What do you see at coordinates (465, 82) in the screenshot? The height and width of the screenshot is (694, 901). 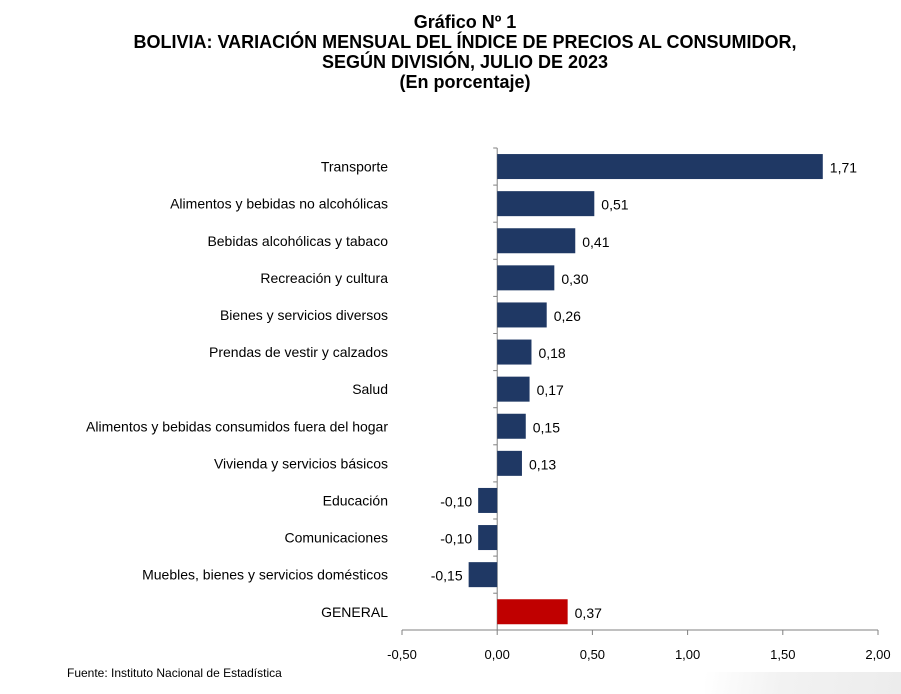 I see `chart-units: (En porcentaje)` at bounding box center [465, 82].